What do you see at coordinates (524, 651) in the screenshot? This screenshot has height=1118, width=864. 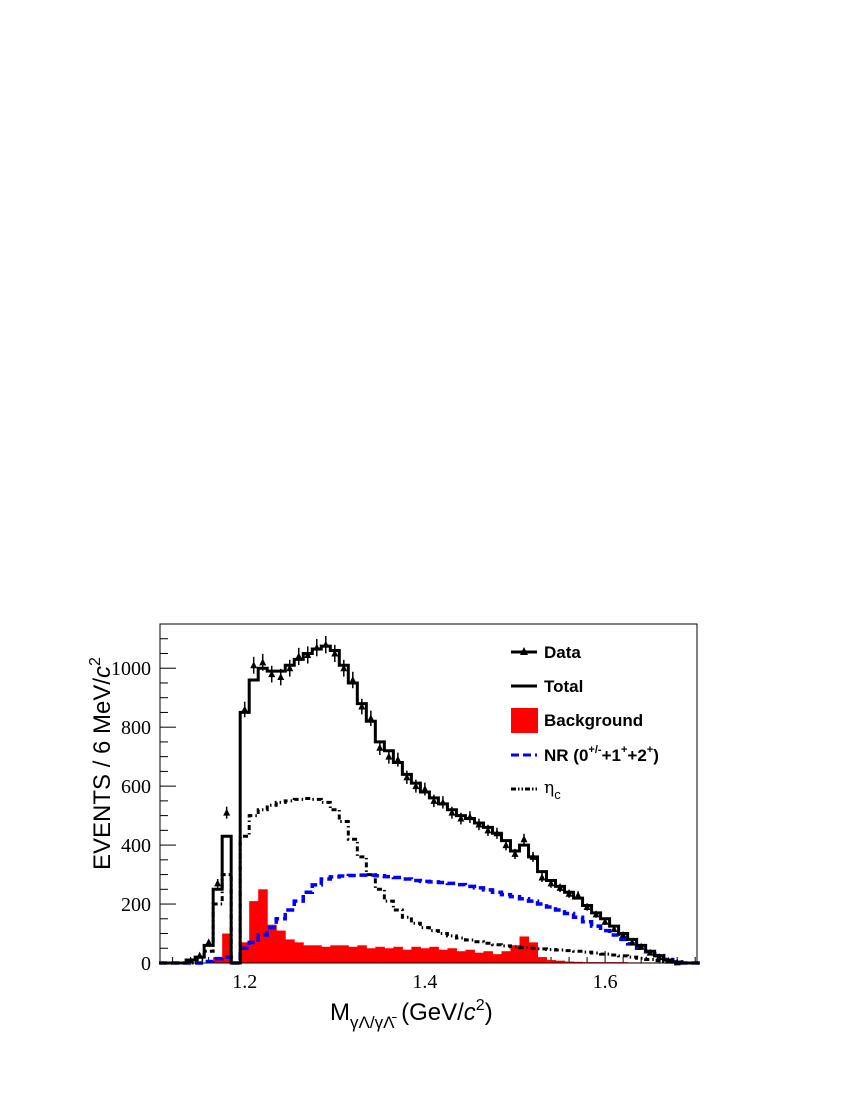 I see `legend-triangle-icon` at bounding box center [524, 651].